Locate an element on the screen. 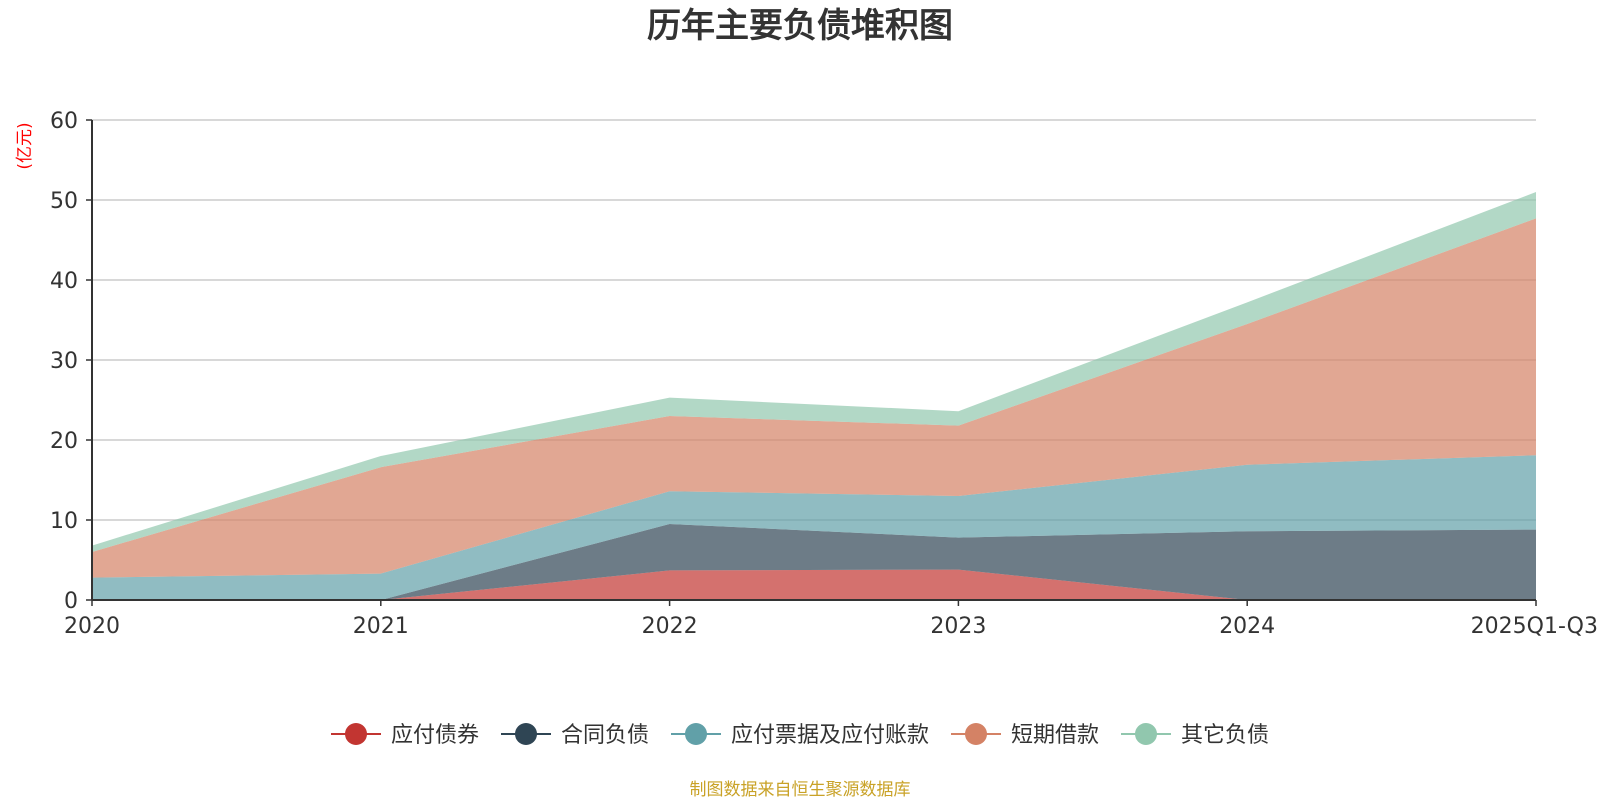 This screenshot has width=1600, height=800. y-axis-ticks: 0 10 20 30 40 50 60 is located at coordinates (71, 361).